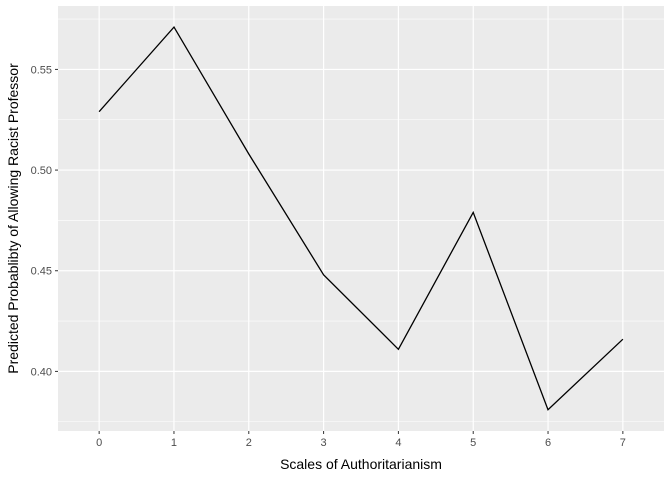 Image resolution: width=672 pixels, height=480 pixels. What do you see at coordinates (41, 372) in the screenshot?
I see `y-tick-label: 0.40` at bounding box center [41, 372].